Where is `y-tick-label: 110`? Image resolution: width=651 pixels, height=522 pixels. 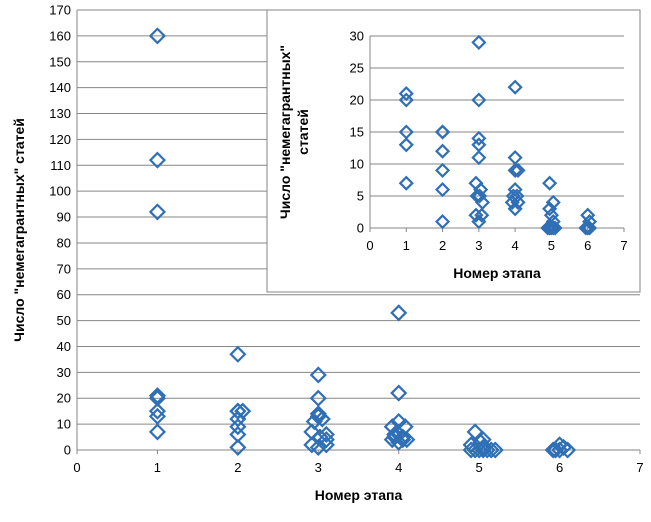 y-tick-label: 110 is located at coordinates (60, 165).